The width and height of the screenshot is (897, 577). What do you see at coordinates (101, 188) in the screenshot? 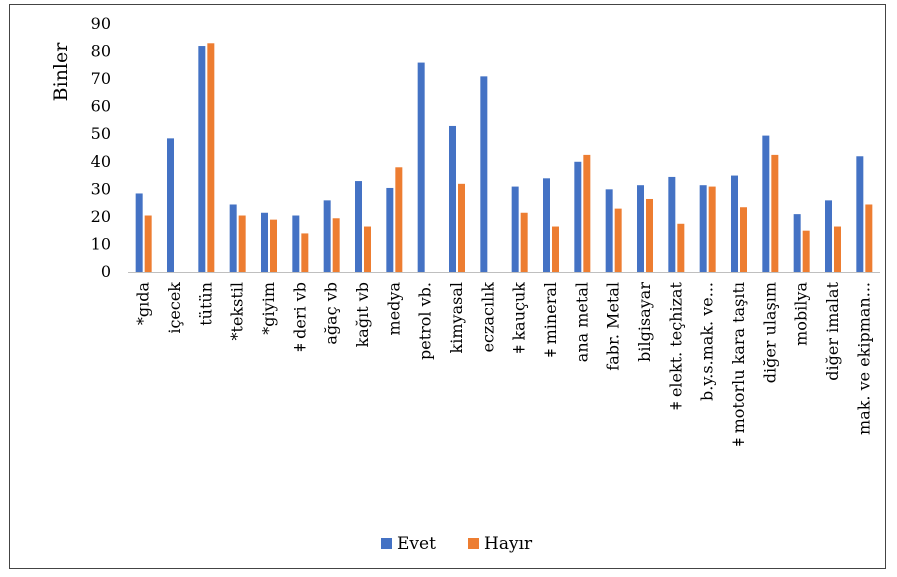
I see `y-tick-label: 30` at bounding box center [101, 188].